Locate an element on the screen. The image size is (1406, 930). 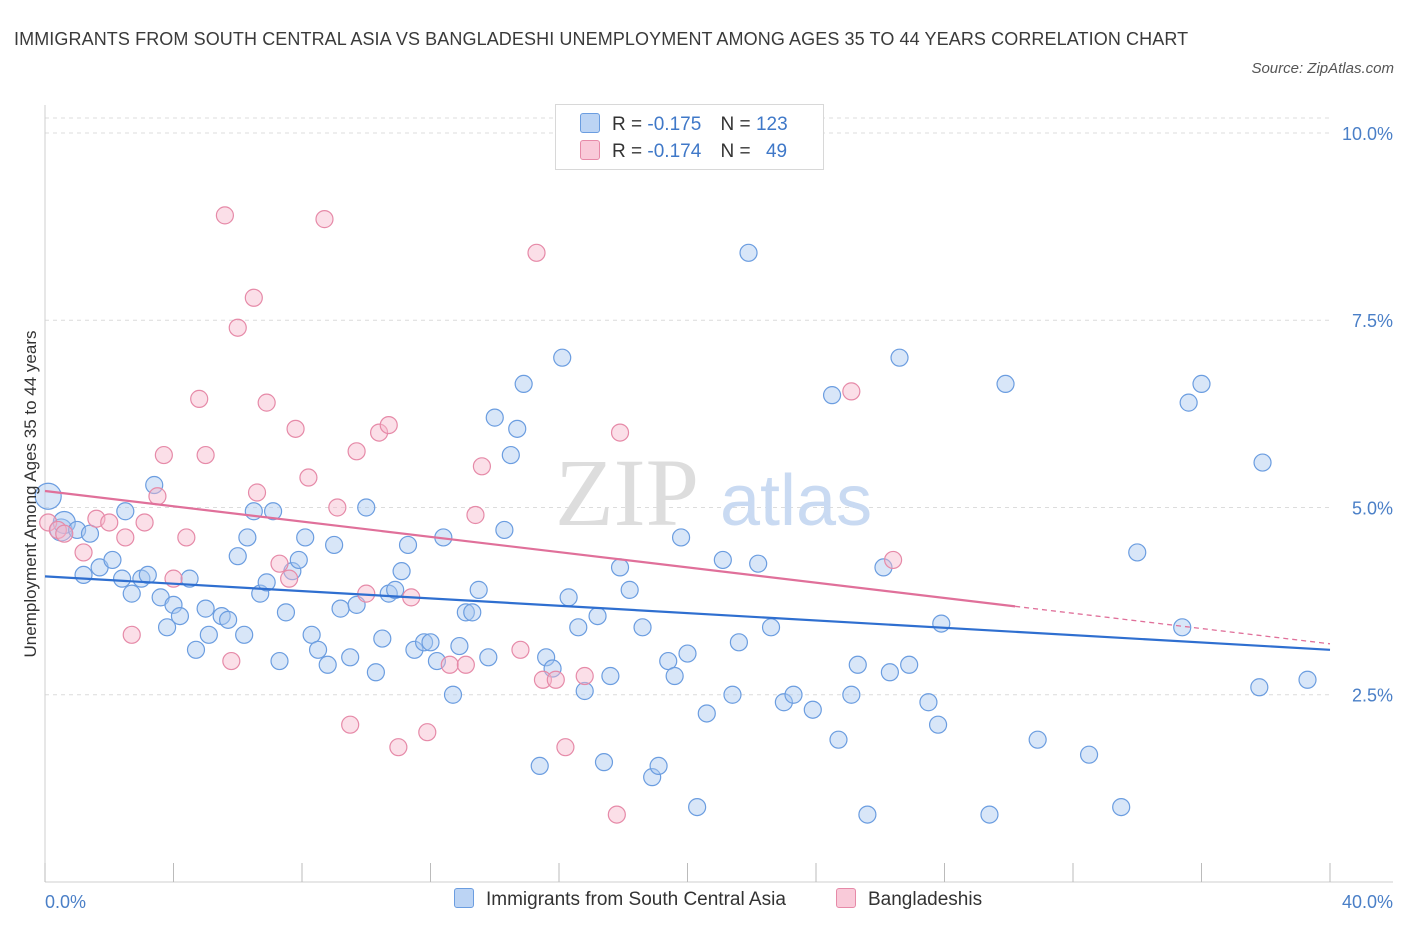
legend-item-bangladeshis: Bangladeshis is located at coordinates (909, 899).